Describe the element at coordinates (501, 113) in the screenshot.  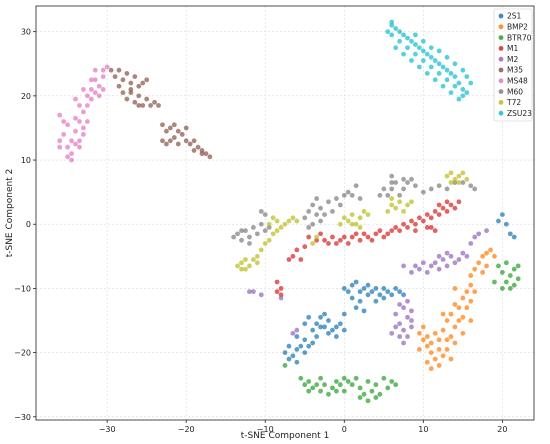
I see `legend-marker-zsu23` at that location.